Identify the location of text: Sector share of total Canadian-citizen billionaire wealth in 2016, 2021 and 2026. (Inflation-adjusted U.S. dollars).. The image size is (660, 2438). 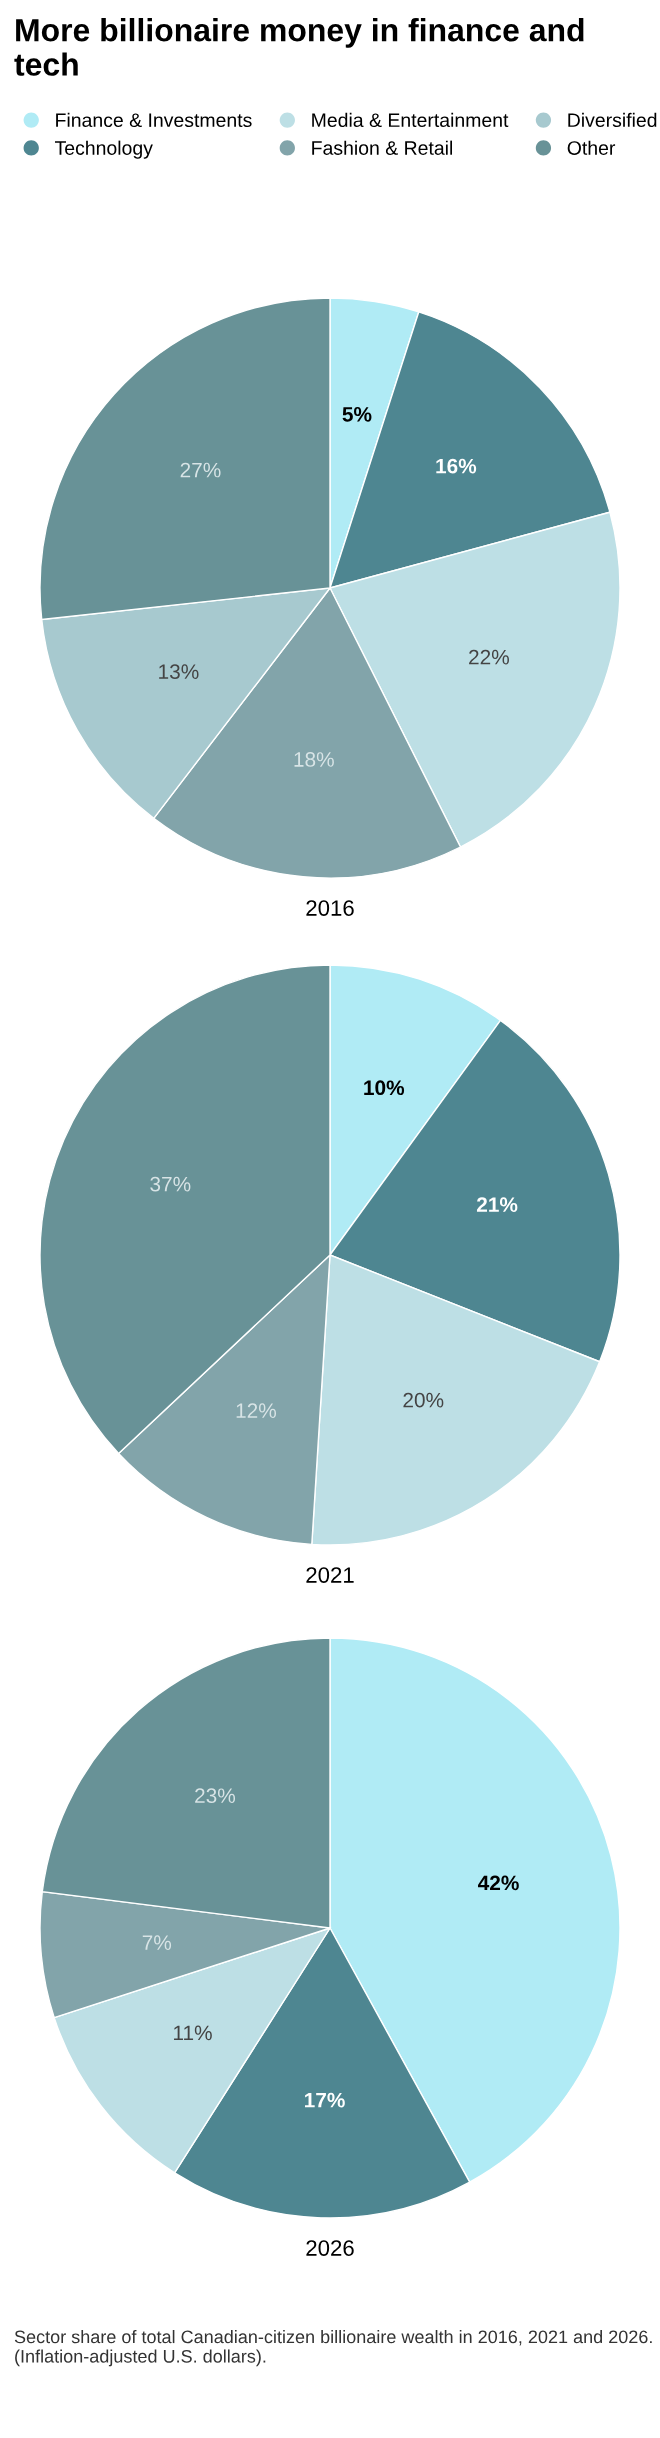
(333, 2348).